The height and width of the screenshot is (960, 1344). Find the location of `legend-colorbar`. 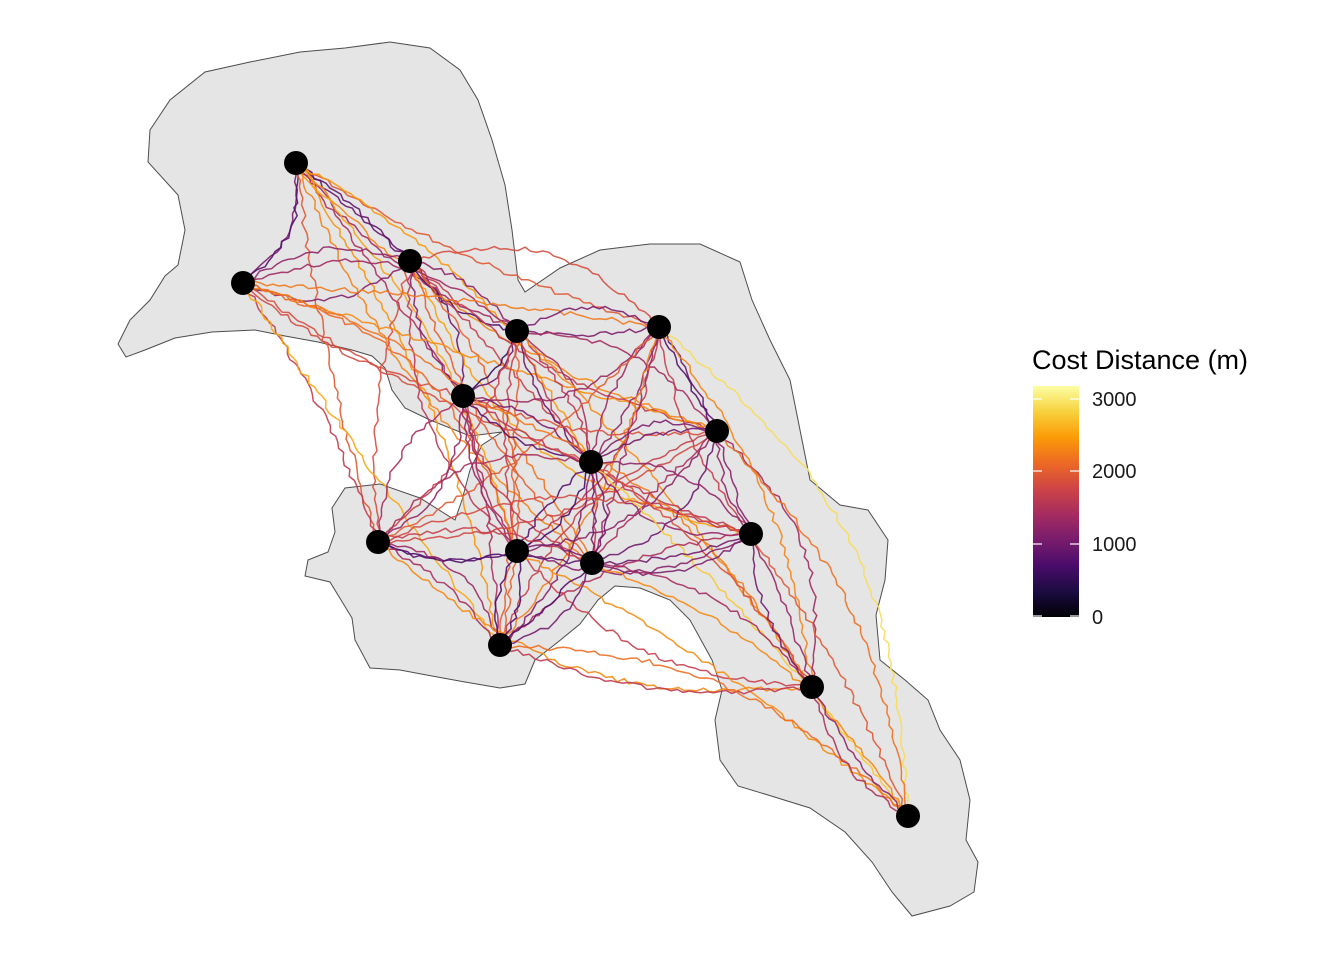

legend-colorbar is located at coordinates (1056, 501).